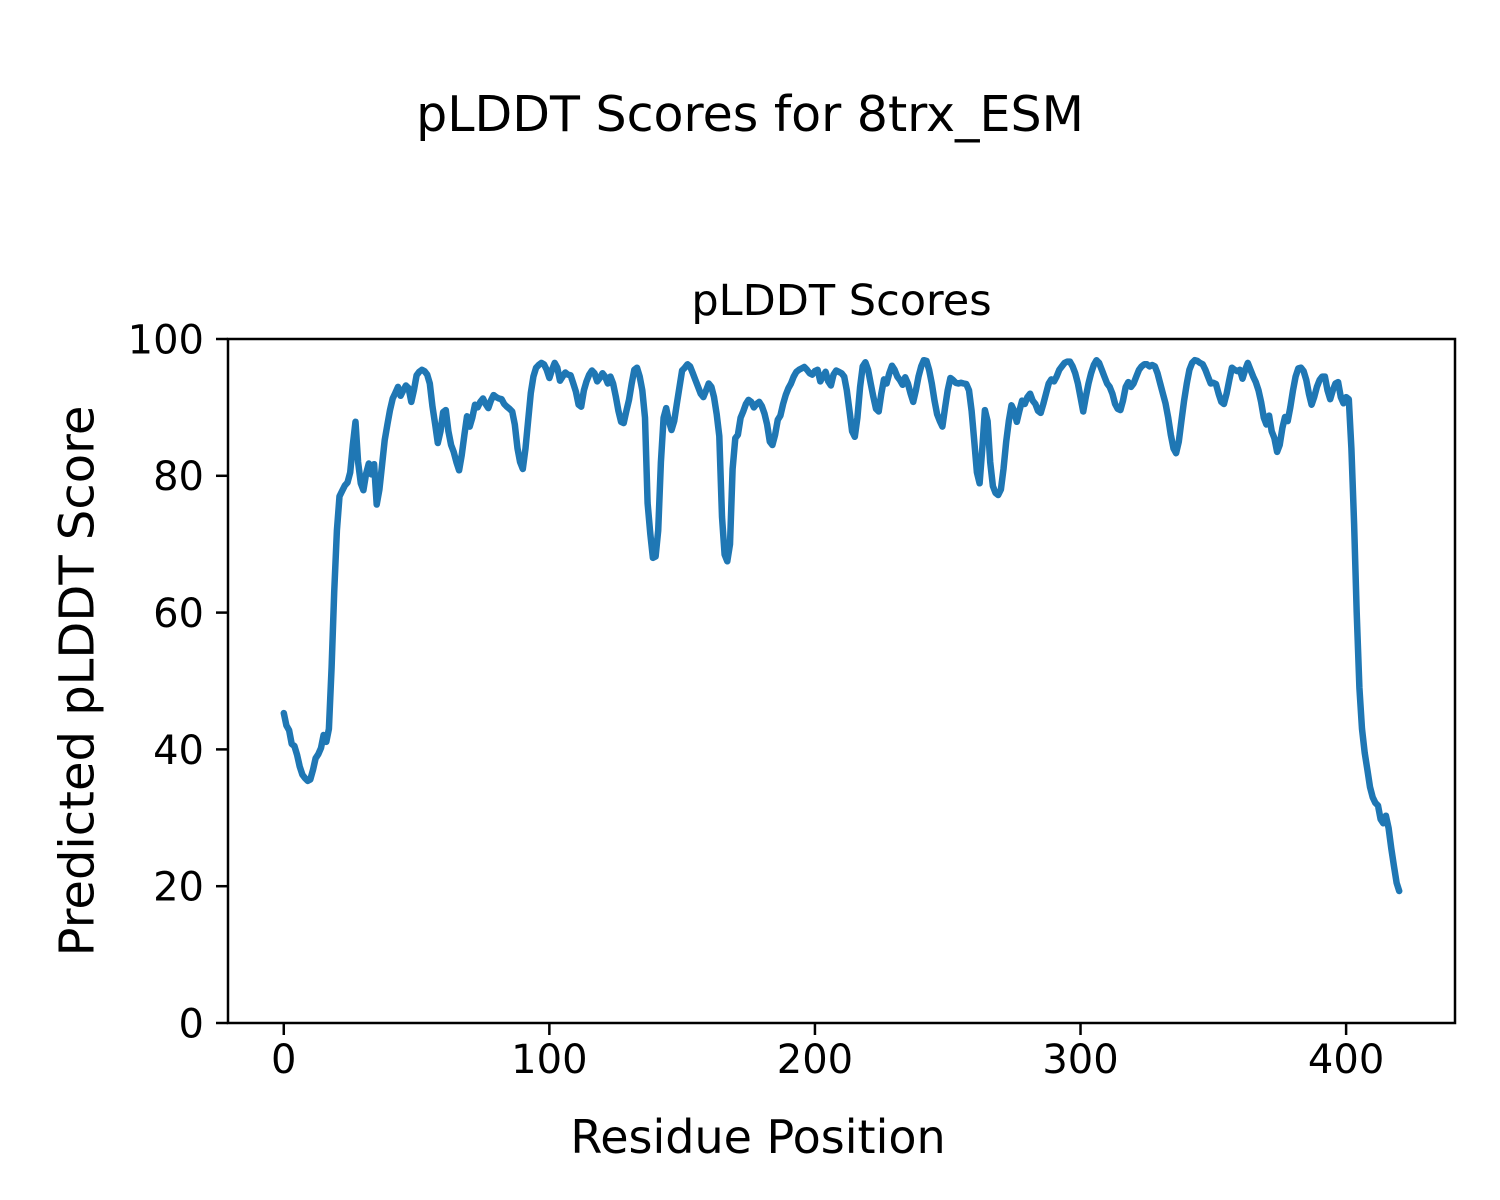 The width and height of the screenshot is (1500, 1200). I want to click on y-tick-label: 0, so click(191, 1024).